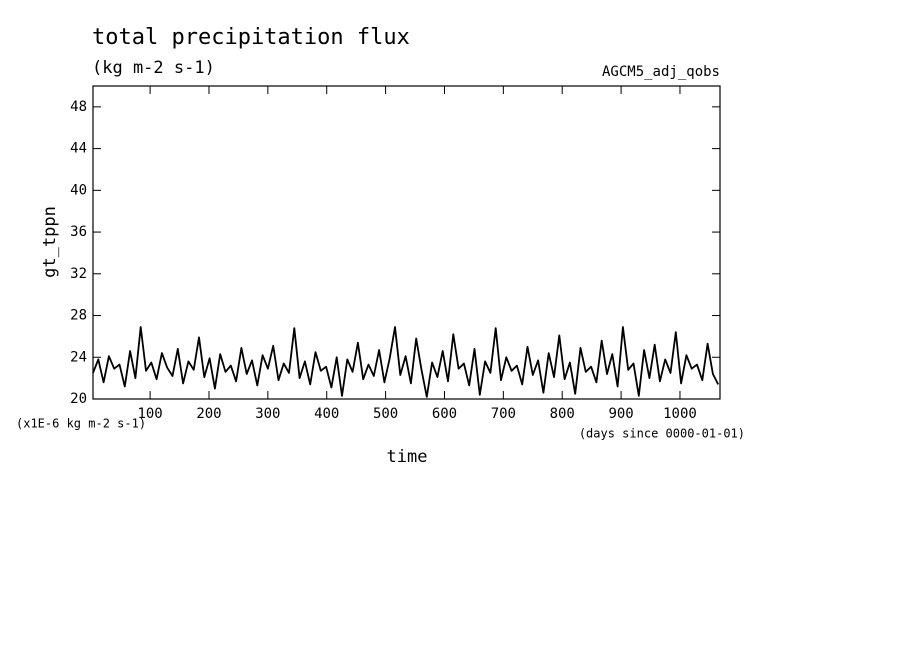 This screenshot has width=904, height=654. Describe the element at coordinates (503, 414) in the screenshot. I see `x-tick-label: 700` at that location.